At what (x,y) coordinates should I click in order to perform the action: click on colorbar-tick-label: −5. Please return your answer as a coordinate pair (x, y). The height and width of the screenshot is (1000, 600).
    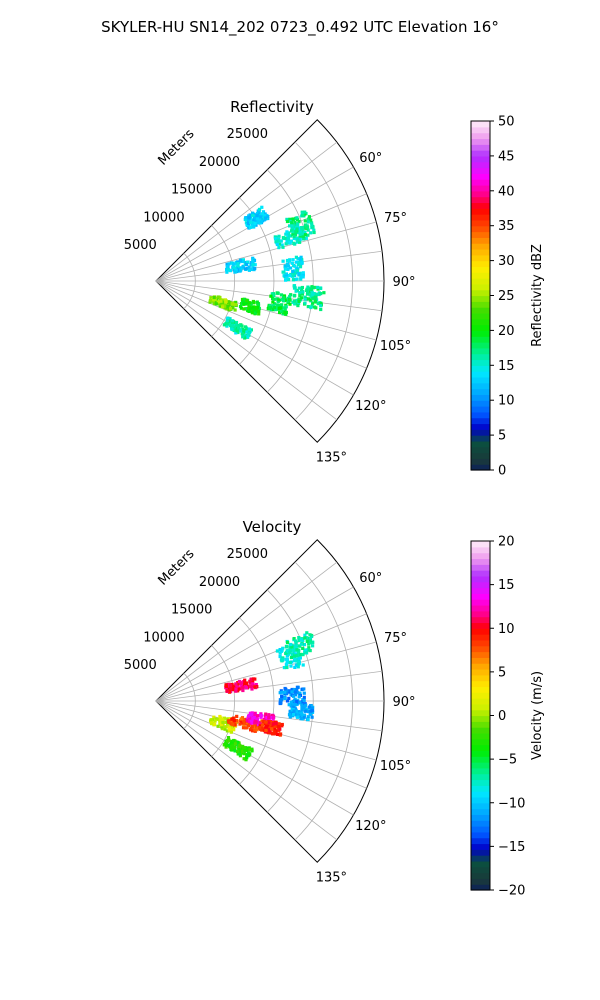
    Looking at the image, I should click on (507, 760).